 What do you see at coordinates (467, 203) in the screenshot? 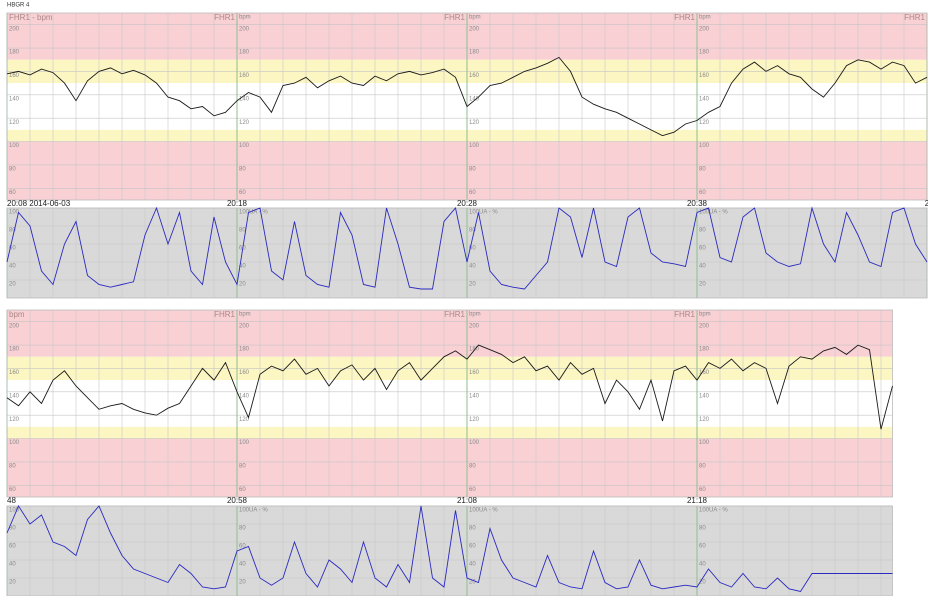
I see `time-label: 20:28` at bounding box center [467, 203].